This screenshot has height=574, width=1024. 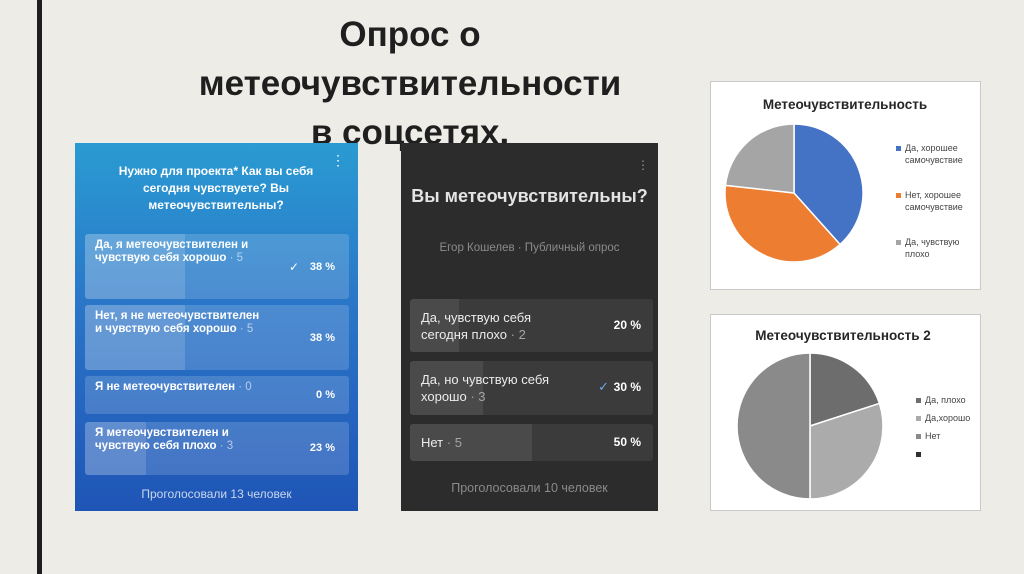 I want to click on poll-option-label: Я не метеочувствителен · 0, so click(x=180, y=387).